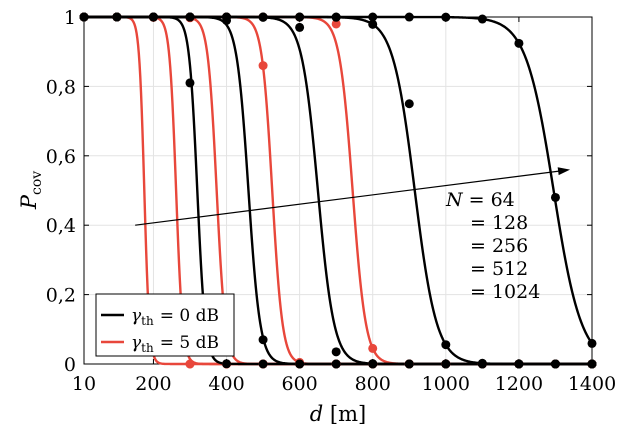 The image size is (625, 436). What do you see at coordinates (344, 384) in the screenshot?
I see `x-tick-labels: 10 200 400 600 800 1000 1200 1400` at bounding box center [344, 384].